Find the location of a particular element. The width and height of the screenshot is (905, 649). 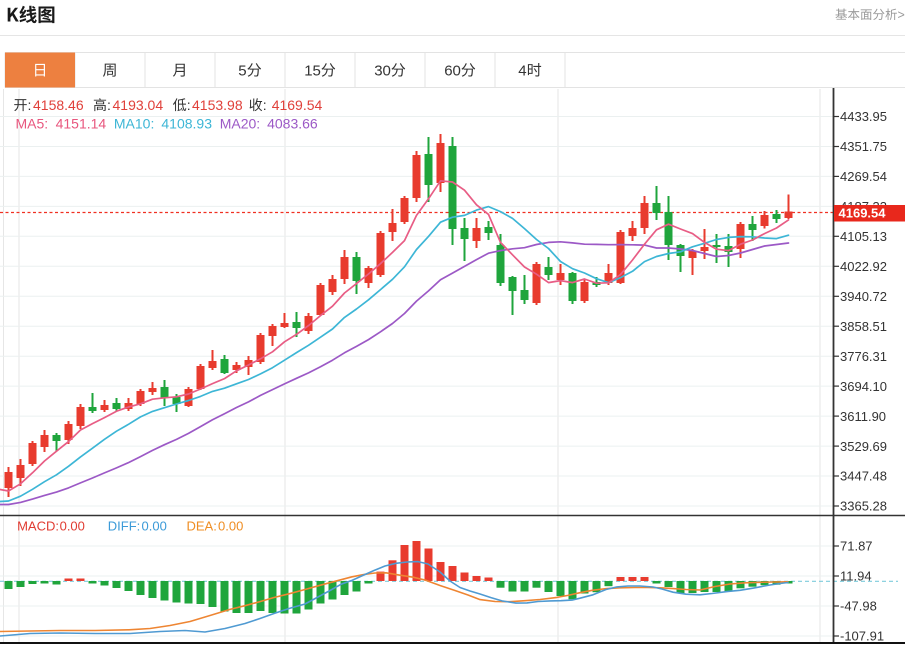

svg-text: MA5: is located at coordinates (32, 124).